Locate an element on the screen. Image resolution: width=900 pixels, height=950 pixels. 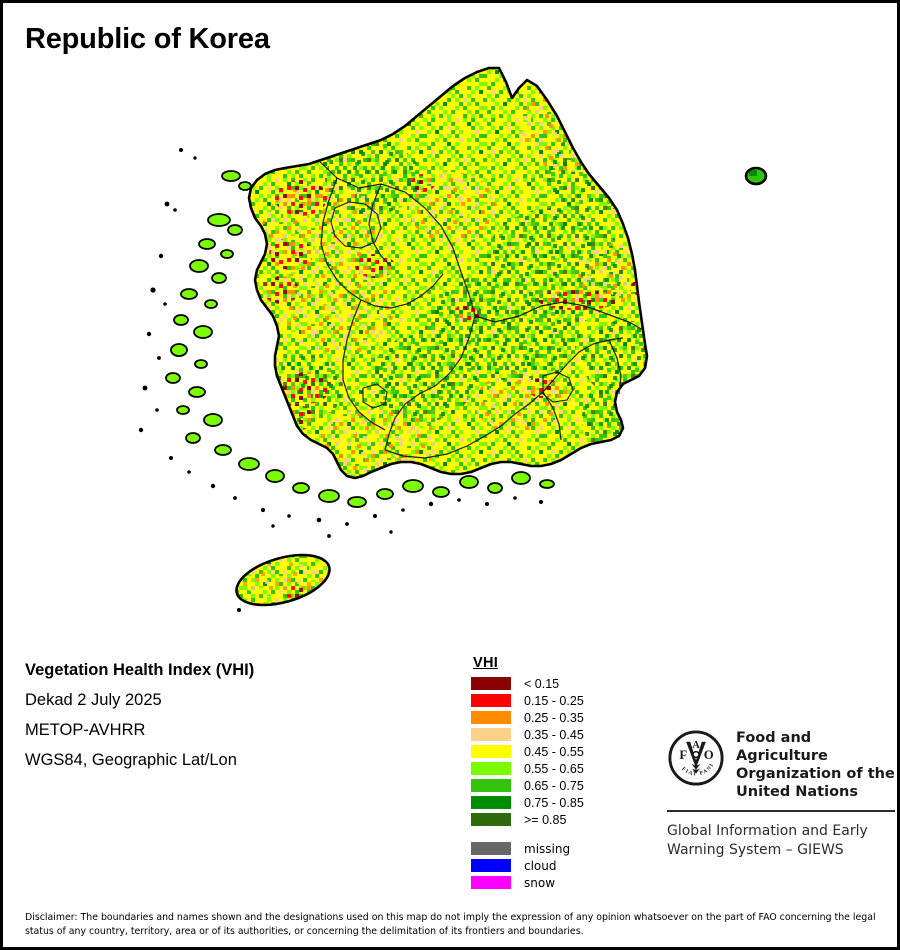
legend-row: 0.35 - 0.45 is located at coordinates (556, 734).